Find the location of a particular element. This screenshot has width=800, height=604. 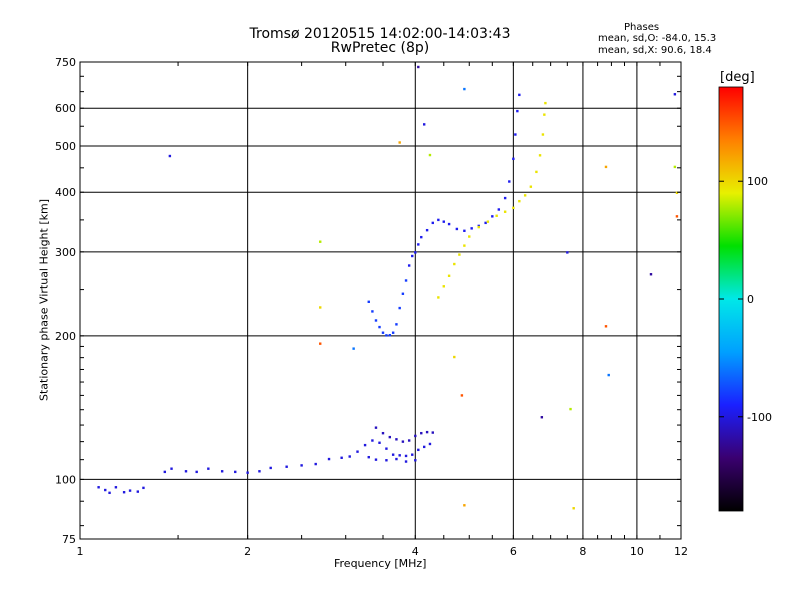

x-tick-label: 4 is located at coordinates (415, 551).